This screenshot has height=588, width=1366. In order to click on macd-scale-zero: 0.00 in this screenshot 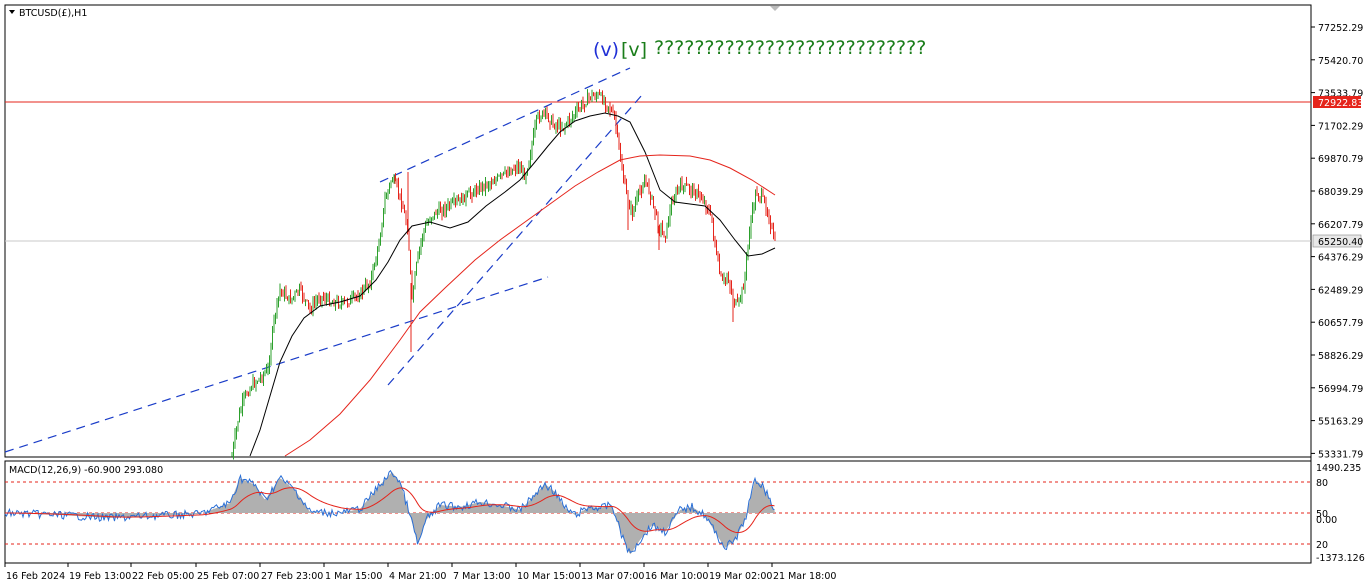, I will do `click(1326, 520)`.